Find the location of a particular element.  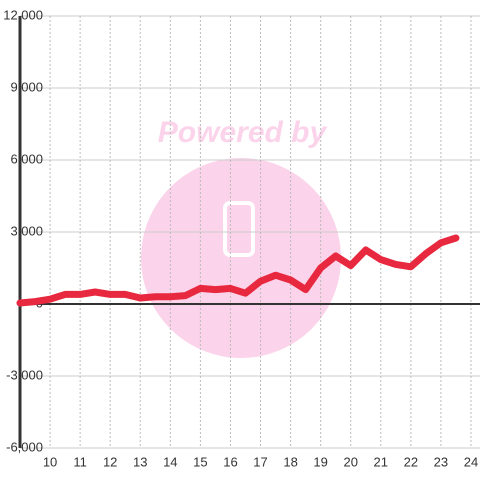

x-tick-label: 19 is located at coordinates (320, 461).